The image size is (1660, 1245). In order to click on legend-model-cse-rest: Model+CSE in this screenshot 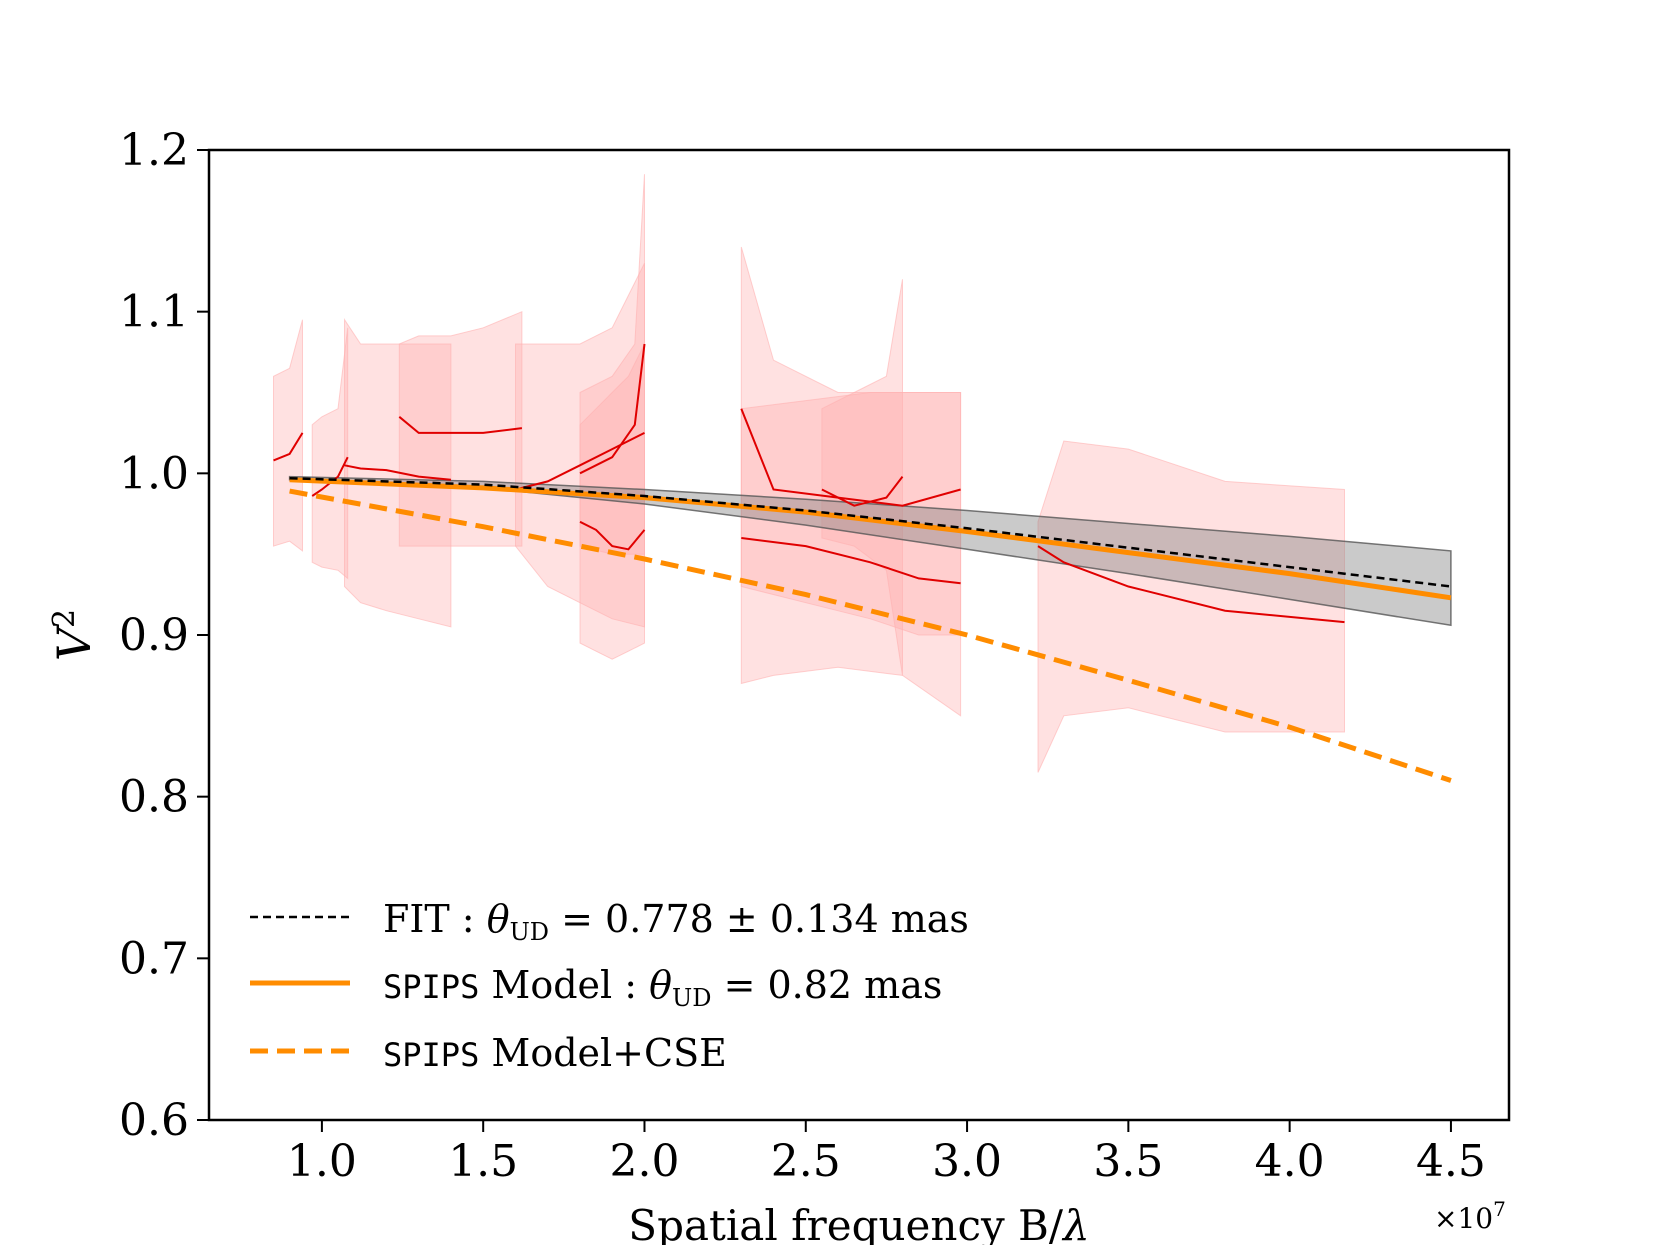, I will do `click(603, 1053)`.